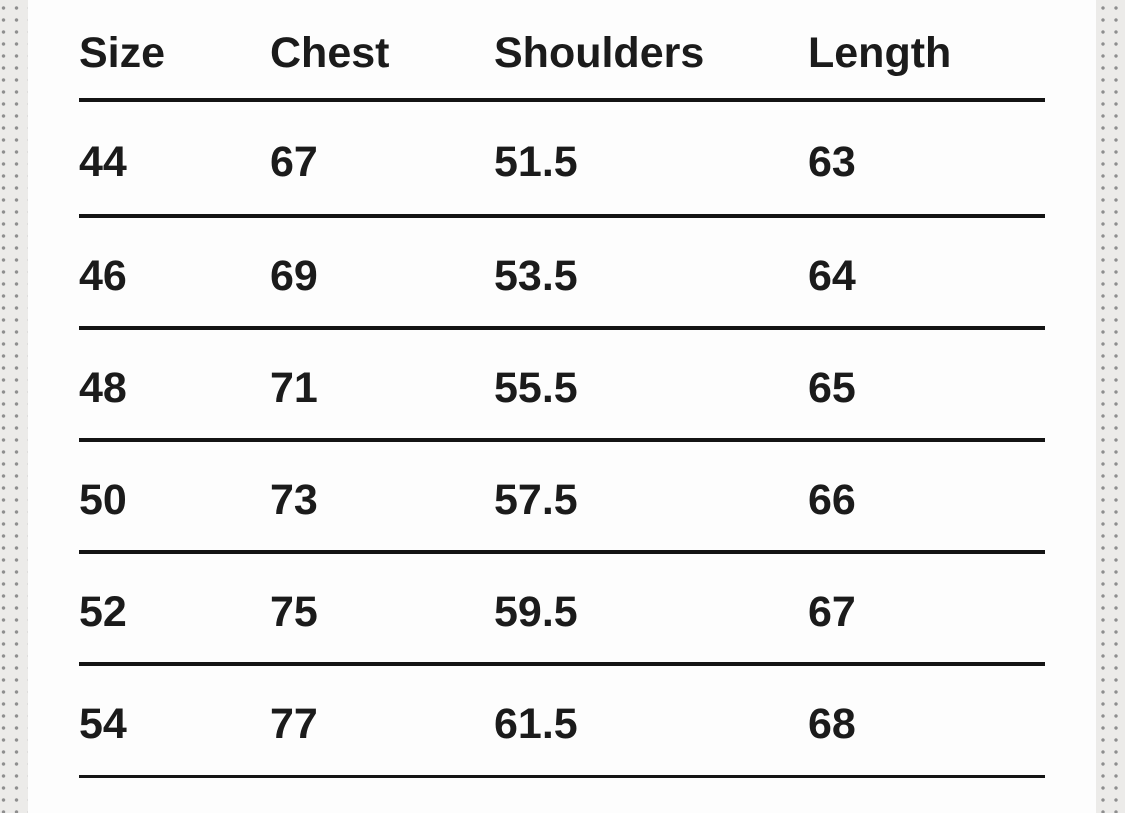 The height and width of the screenshot is (813, 1125). Describe the element at coordinates (294, 275) in the screenshot. I see `chest-cell: 69` at that location.